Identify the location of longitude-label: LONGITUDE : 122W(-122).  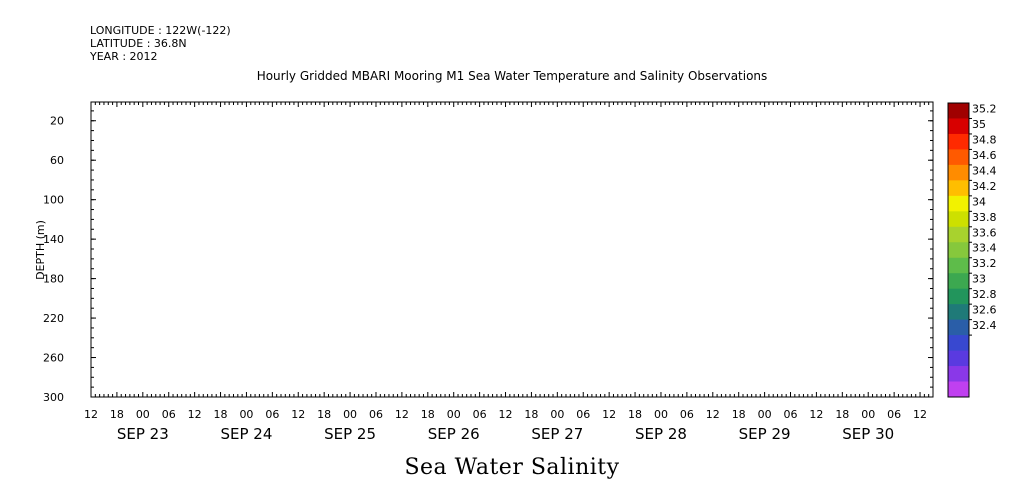
(160, 30).